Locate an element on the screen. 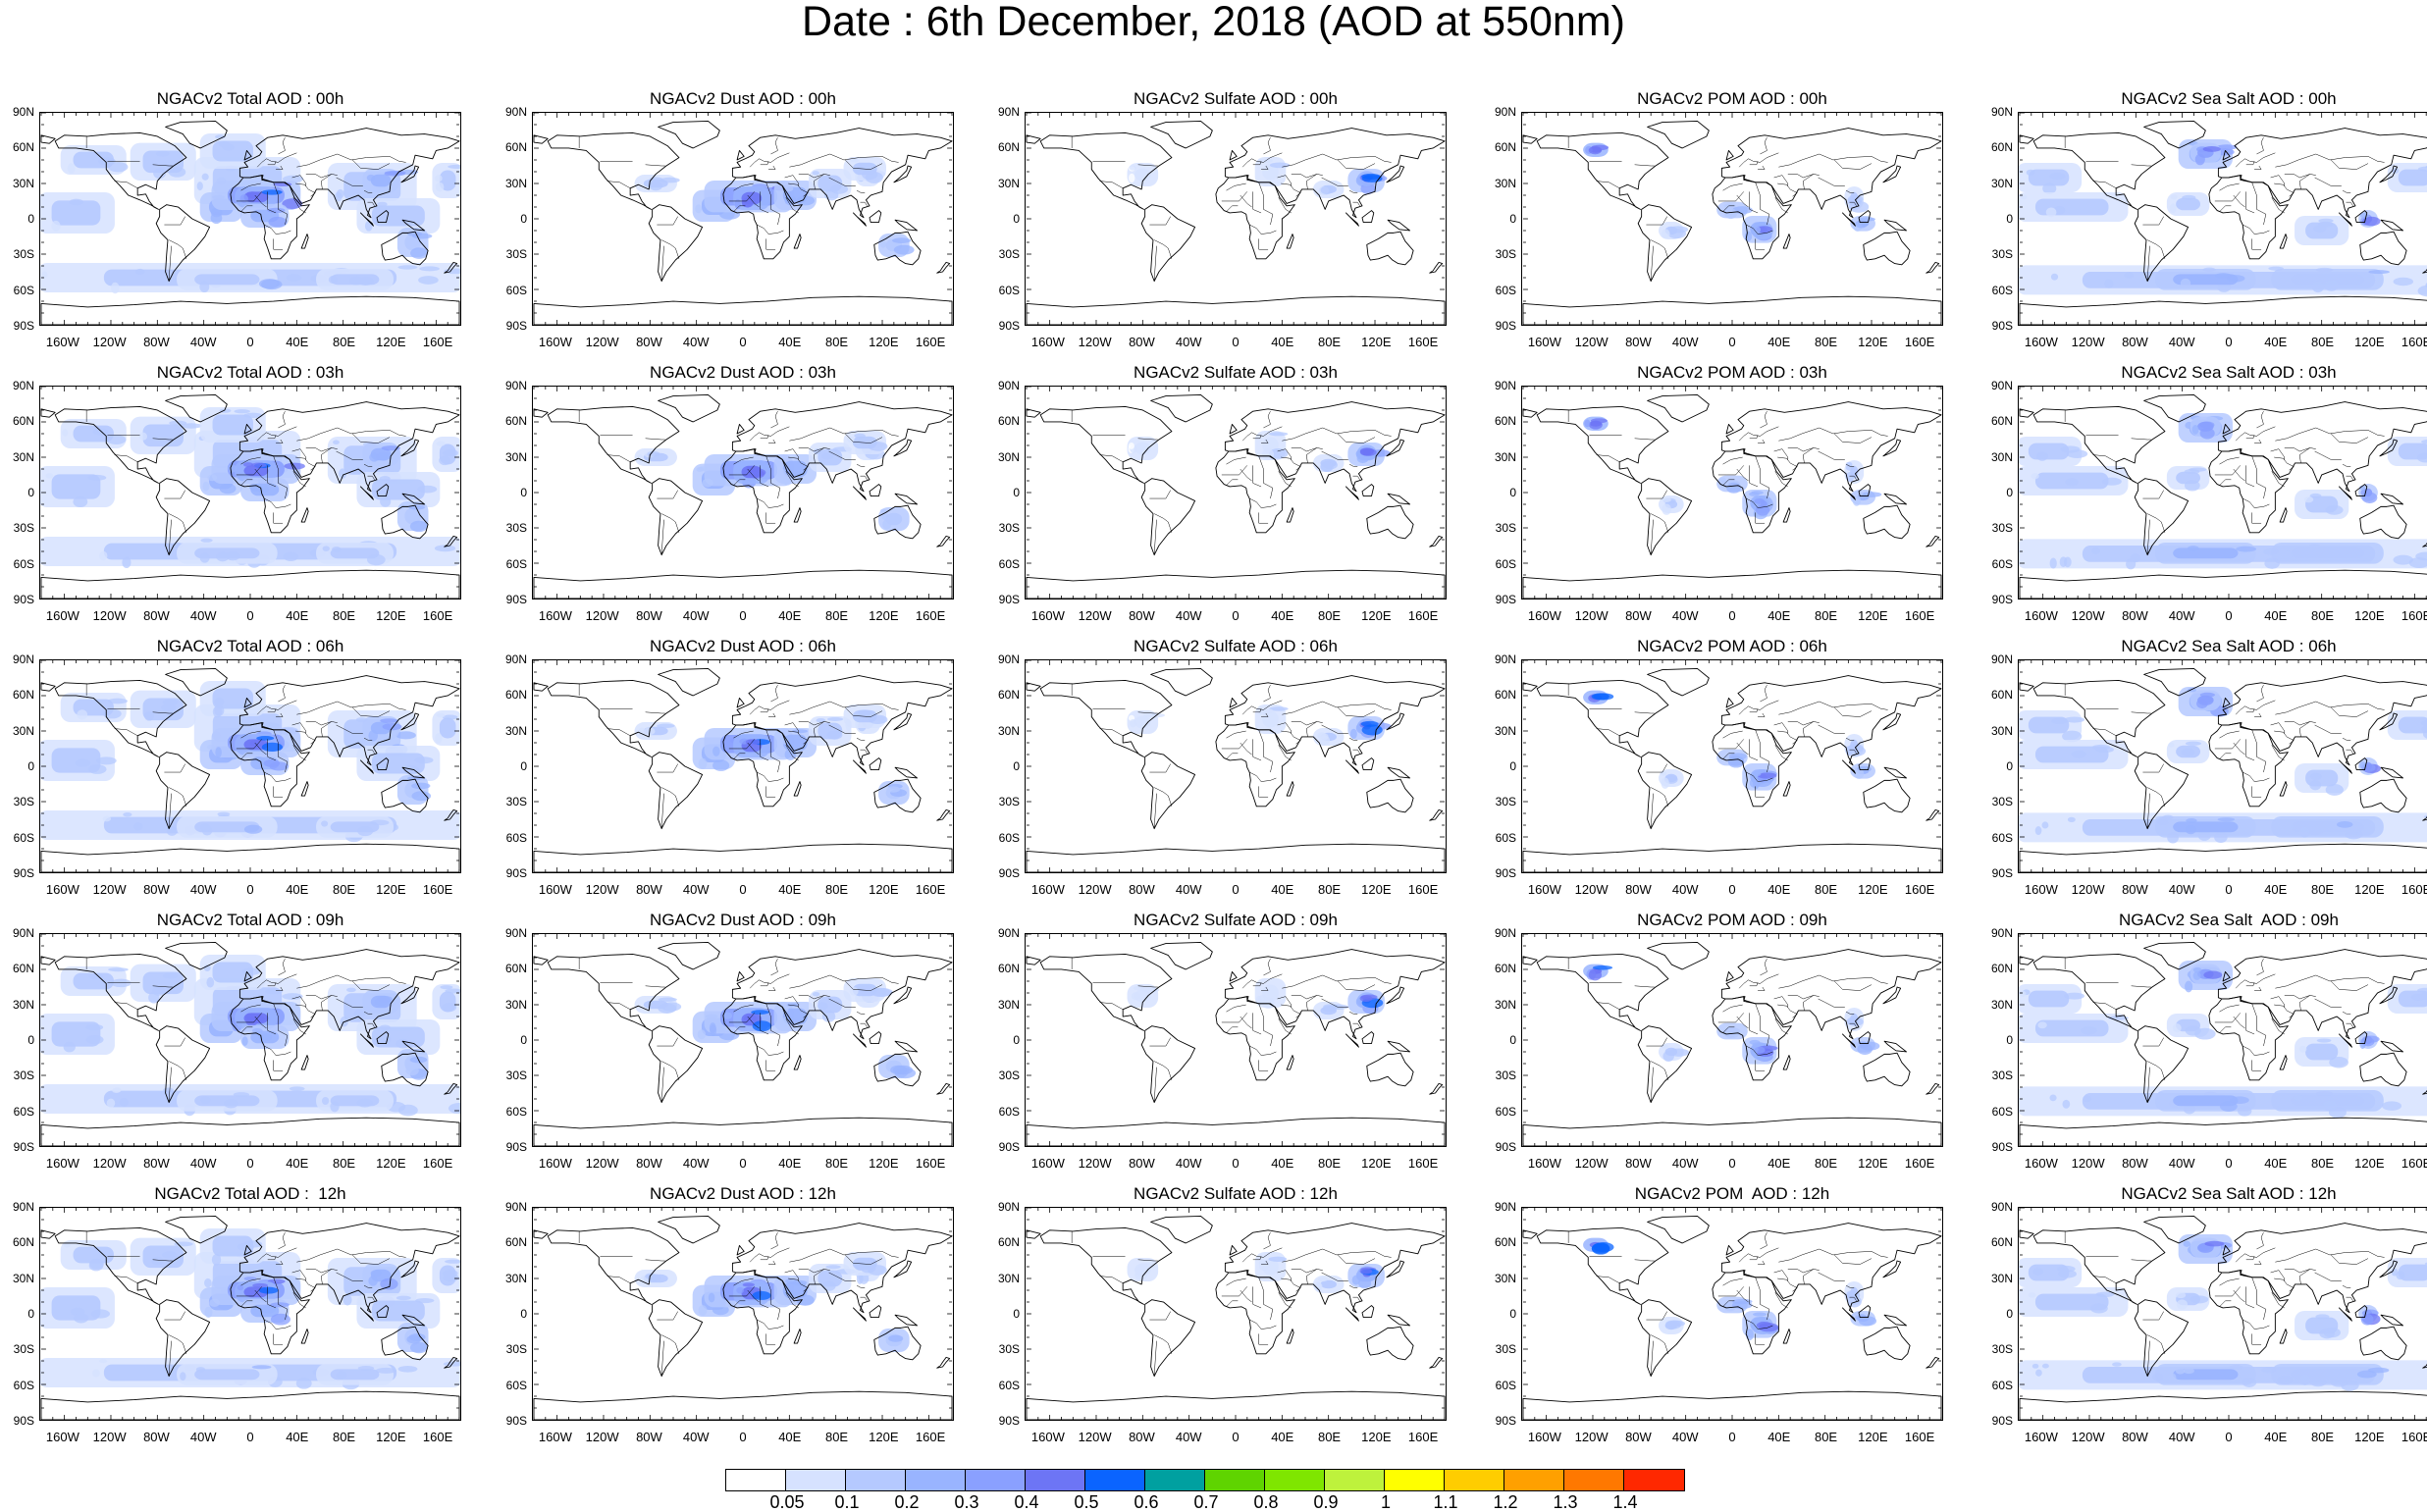  panel-title: NGACv2 POM AOD : 06h is located at coordinates (1732, 646).